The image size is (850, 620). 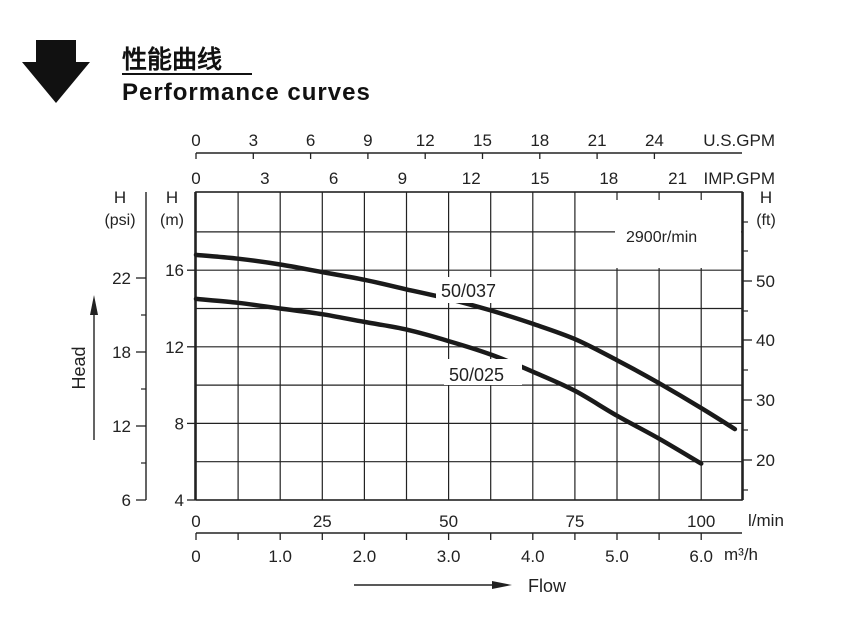 I want to click on flow-label: Flow, so click(x=547, y=586).